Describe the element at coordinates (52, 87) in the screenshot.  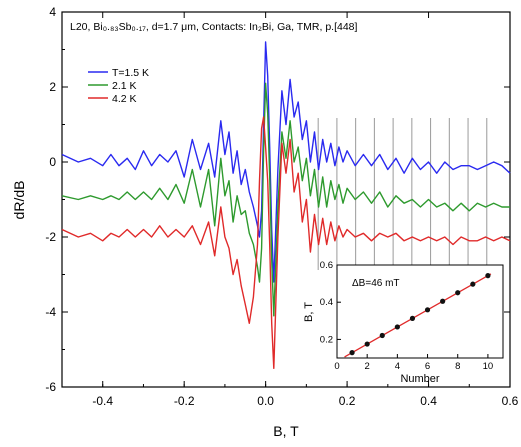
I see `y-tick-label: 2` at that location.